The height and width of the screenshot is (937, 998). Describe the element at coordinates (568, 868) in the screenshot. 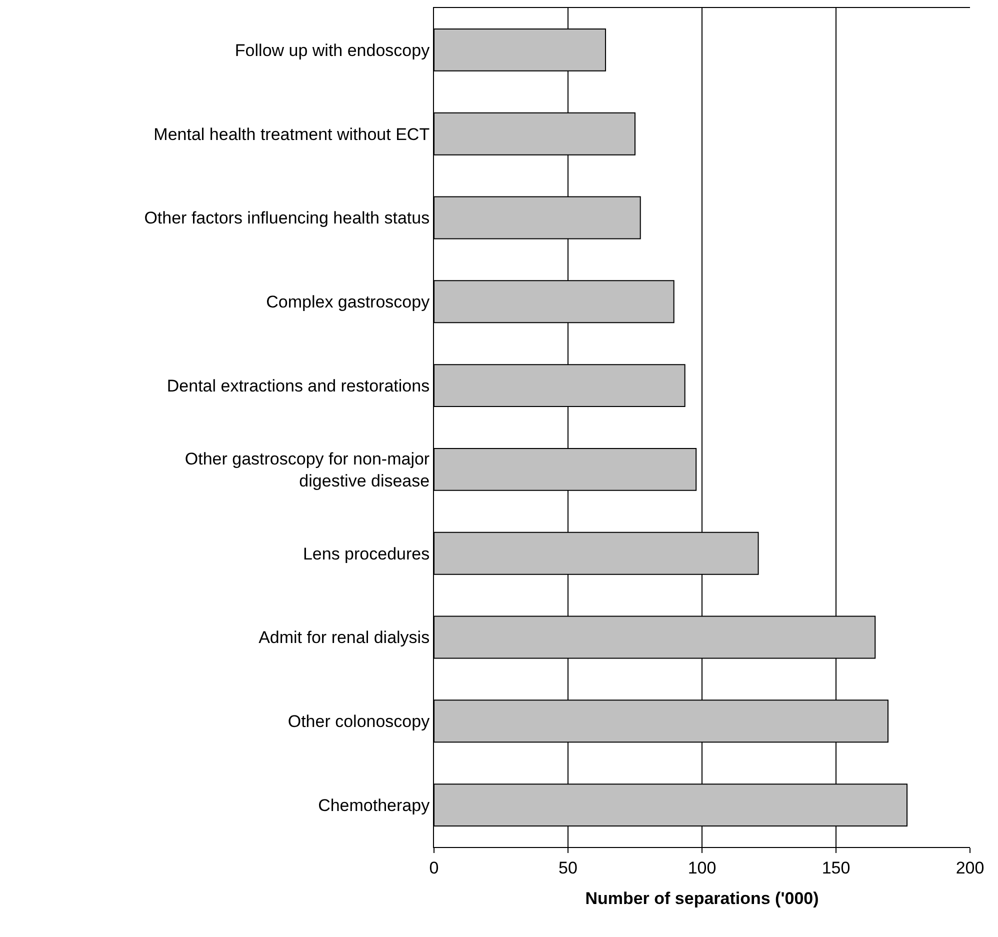

I see `x-tick-label: 50` at that location.